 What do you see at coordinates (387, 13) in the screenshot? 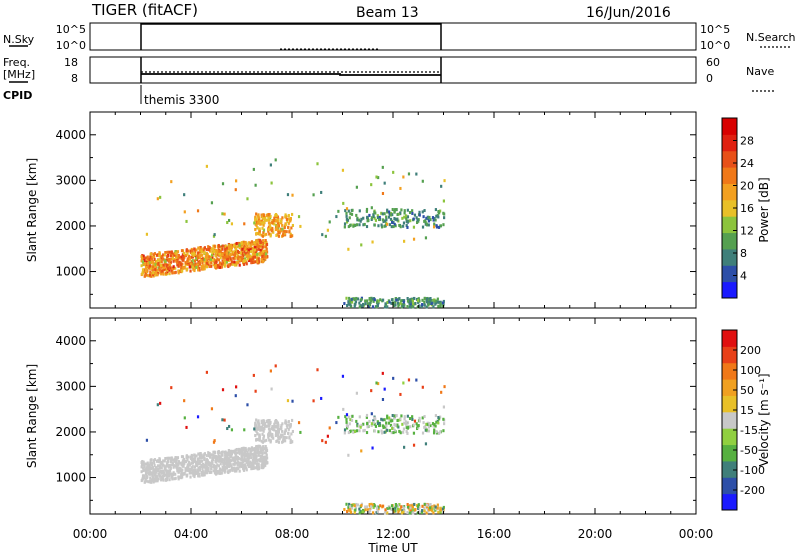
I see `beam-label: Beam 13` at bounding box center [387, 13].